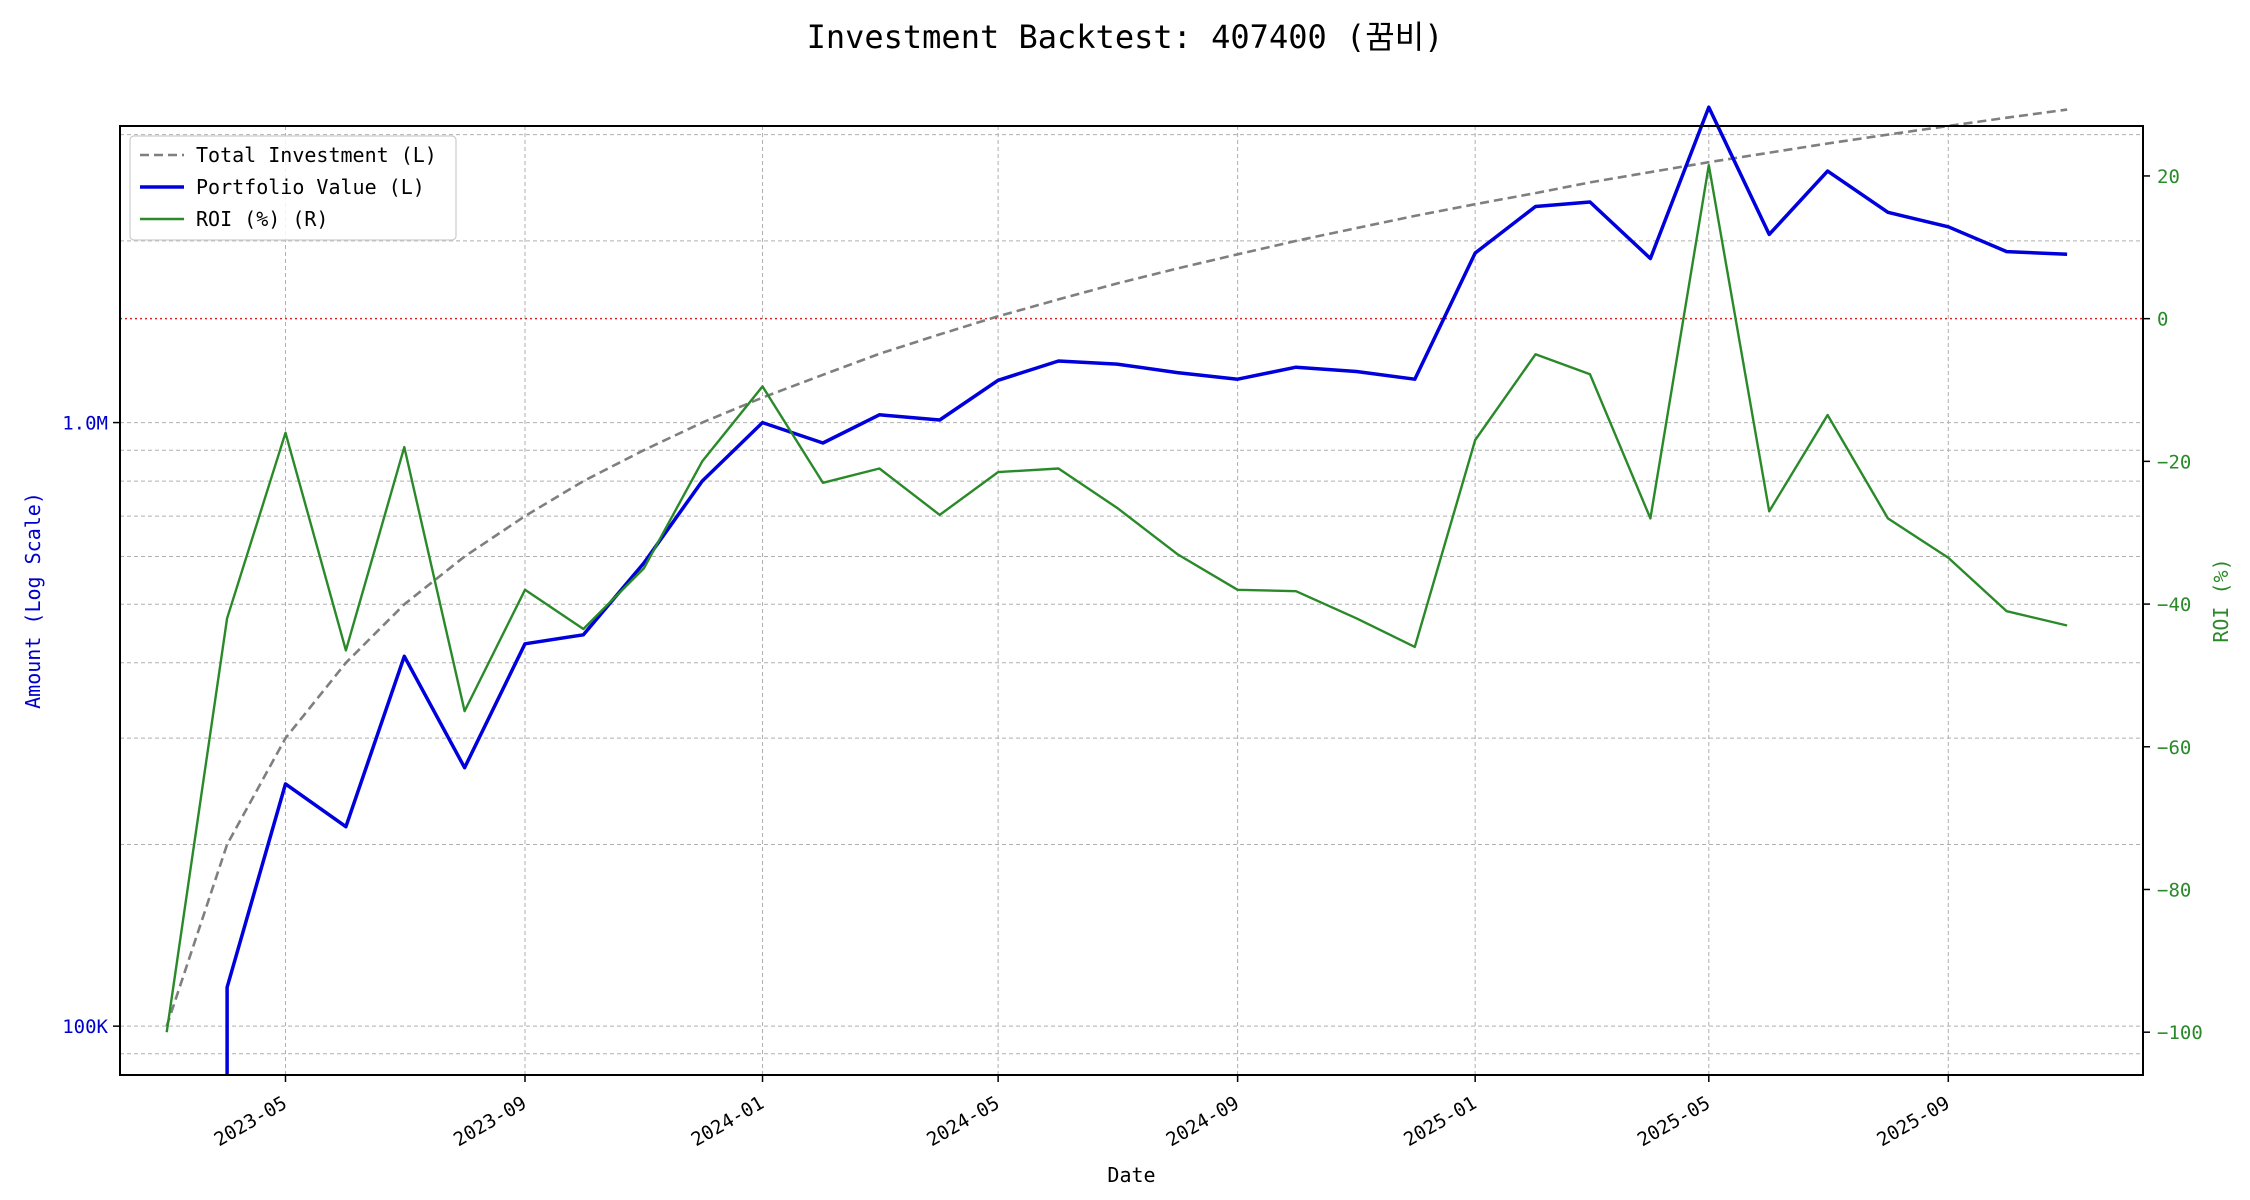  What do you see at coordinates (85, 1027) in the screenshot?
I see `left-tick-label: 100K` at bounding box center [85, 1027].